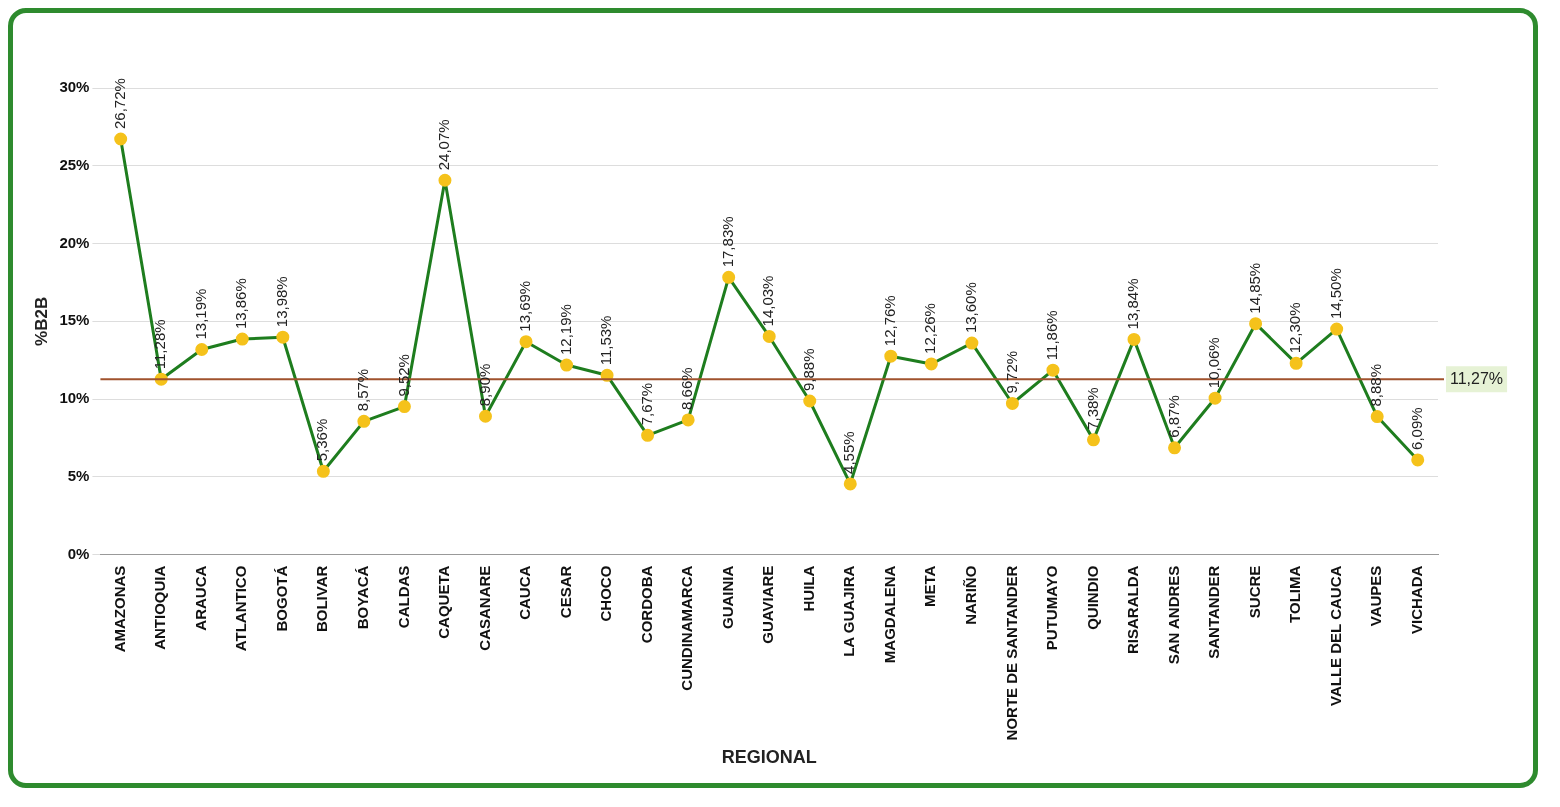 This screenshot has width=1560, height=807. I want to click on x-tick-label: PUTUMAYO, so click(1052, 608).